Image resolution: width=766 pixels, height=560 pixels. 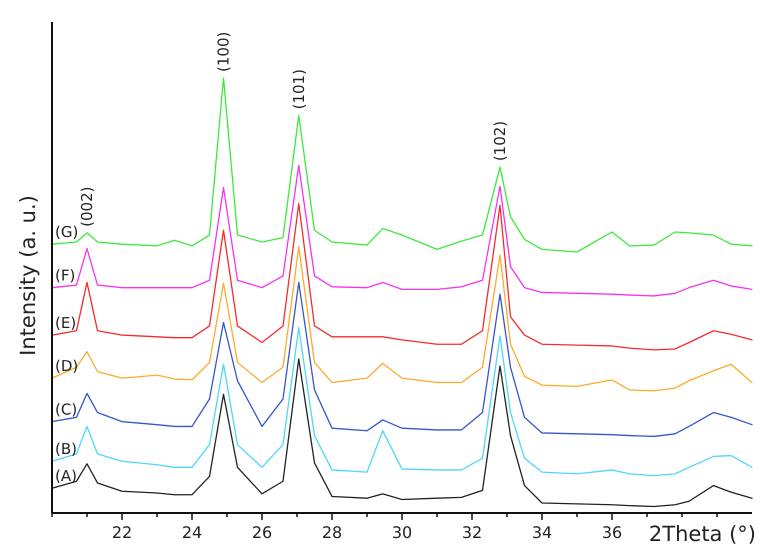 What do you see at coordinates (612, 532) in the screenshot?
I see `x-tick-label: 36` at bounding box center [612, 532].